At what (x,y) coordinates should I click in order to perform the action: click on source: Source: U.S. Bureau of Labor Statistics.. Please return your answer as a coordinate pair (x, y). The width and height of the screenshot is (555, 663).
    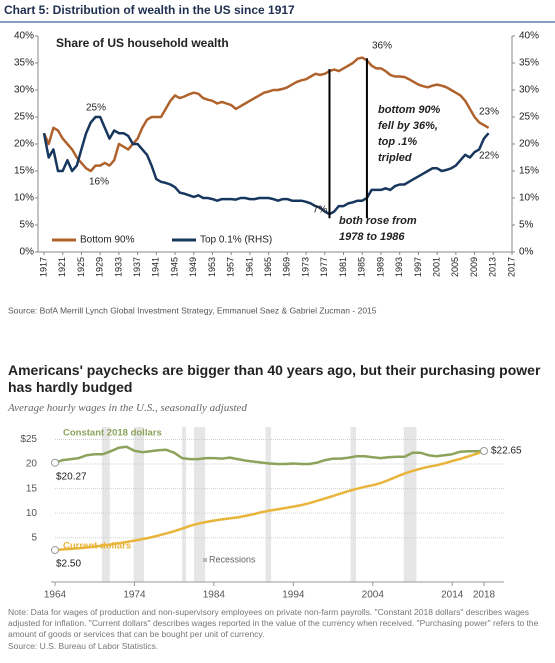
    Looking at the image, I should click on (83, 646).